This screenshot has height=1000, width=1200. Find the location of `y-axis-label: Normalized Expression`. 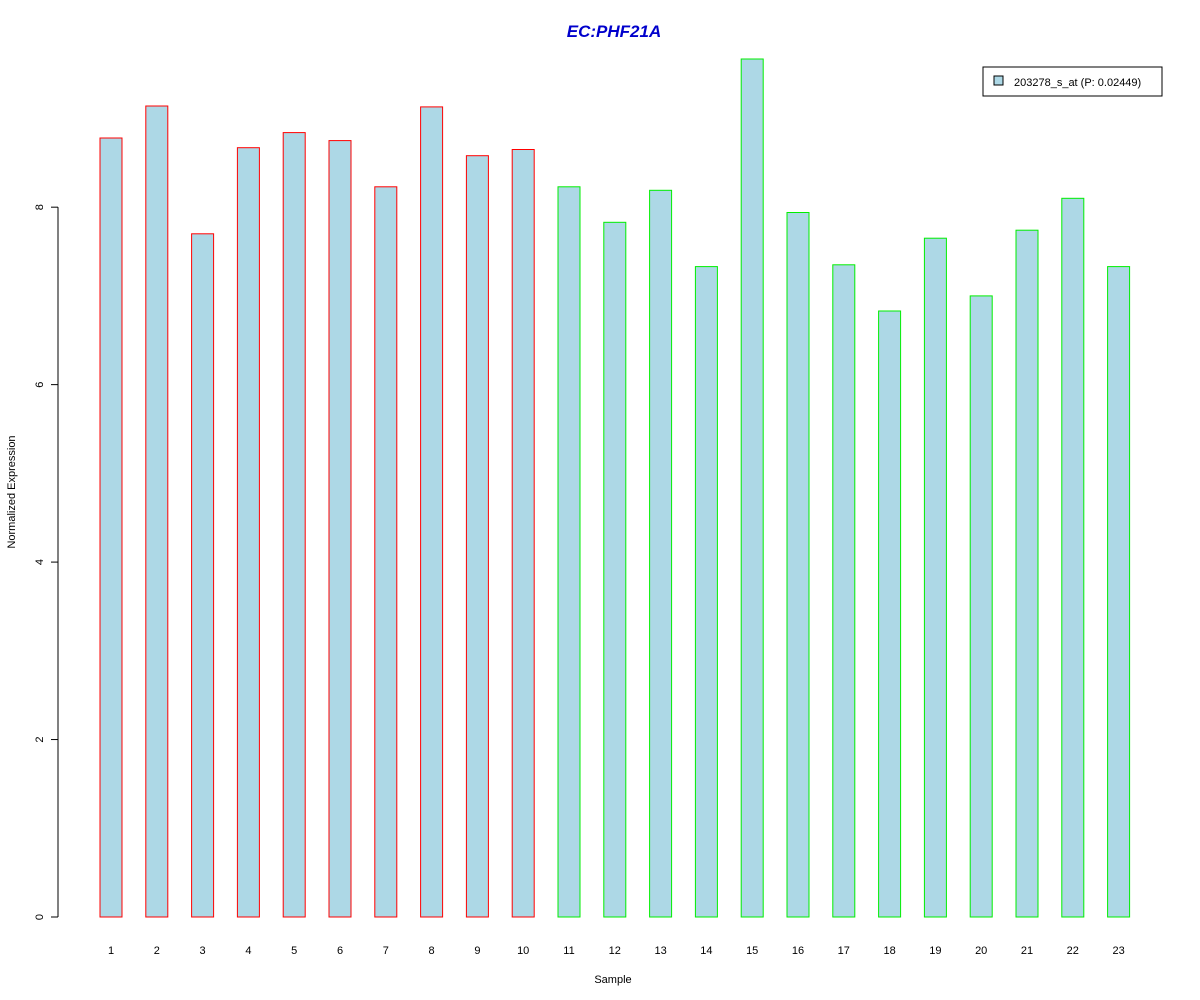

y-axis-label: Normalized Expression is located at coordinates (12, 491).